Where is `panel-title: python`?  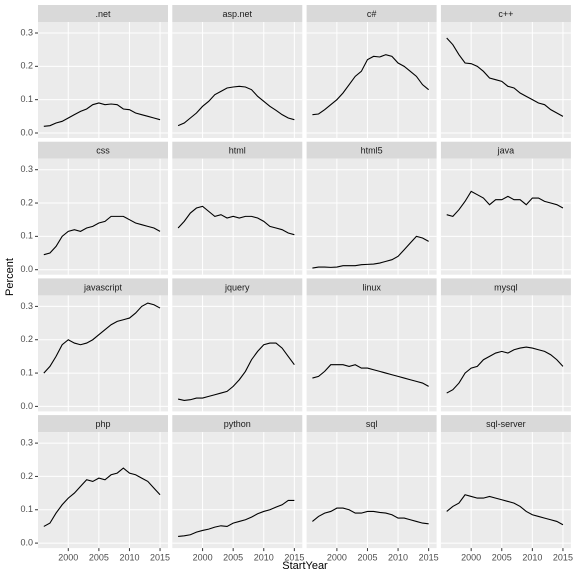 panel-title: python is located at coordinates (237, 424).